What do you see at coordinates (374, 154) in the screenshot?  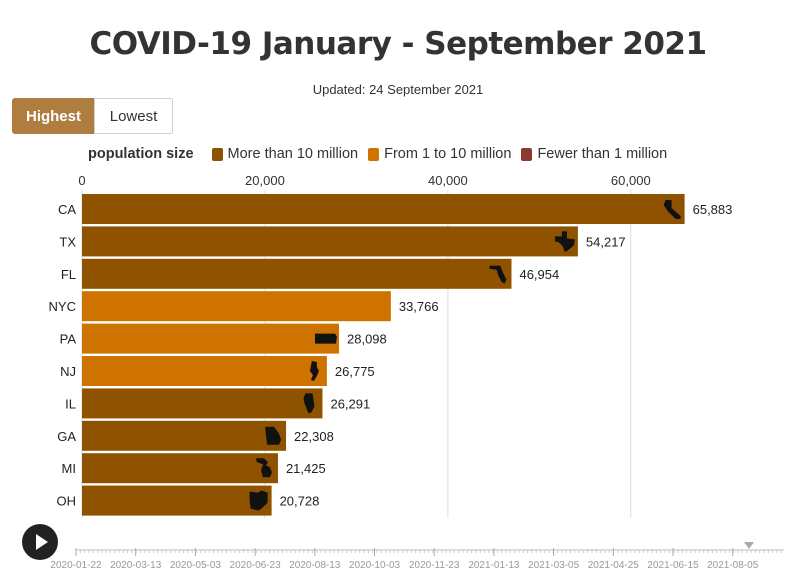 I see `legend-swatch-medium` at bounding box center [374, 154].